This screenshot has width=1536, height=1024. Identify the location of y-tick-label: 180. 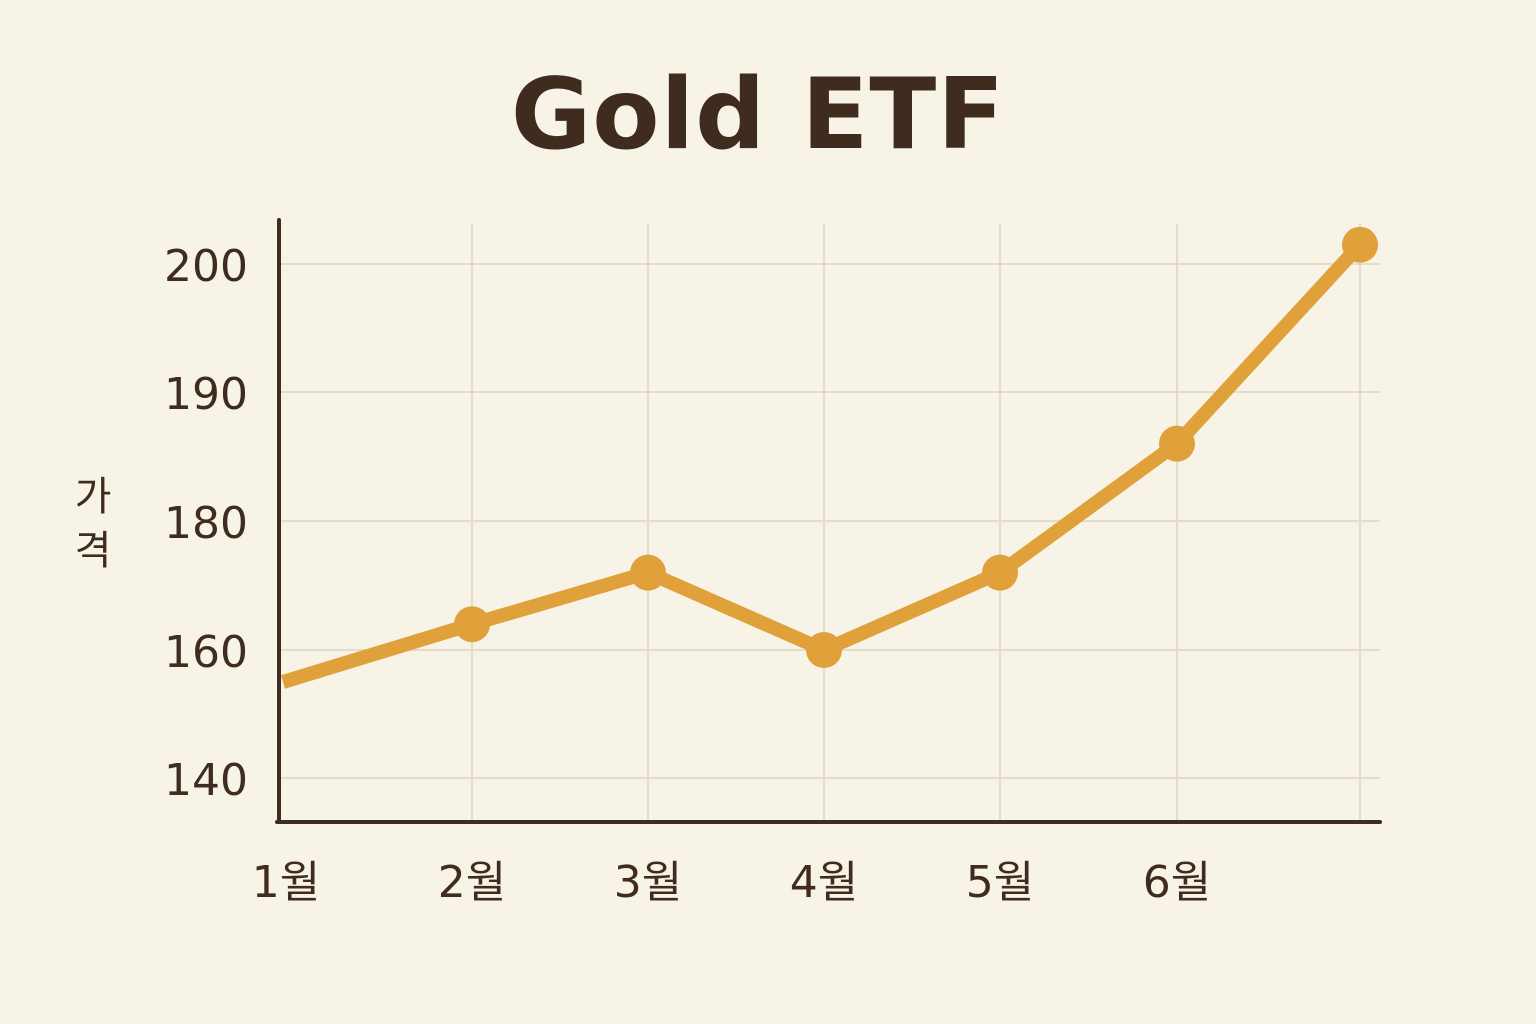
(206, 523).